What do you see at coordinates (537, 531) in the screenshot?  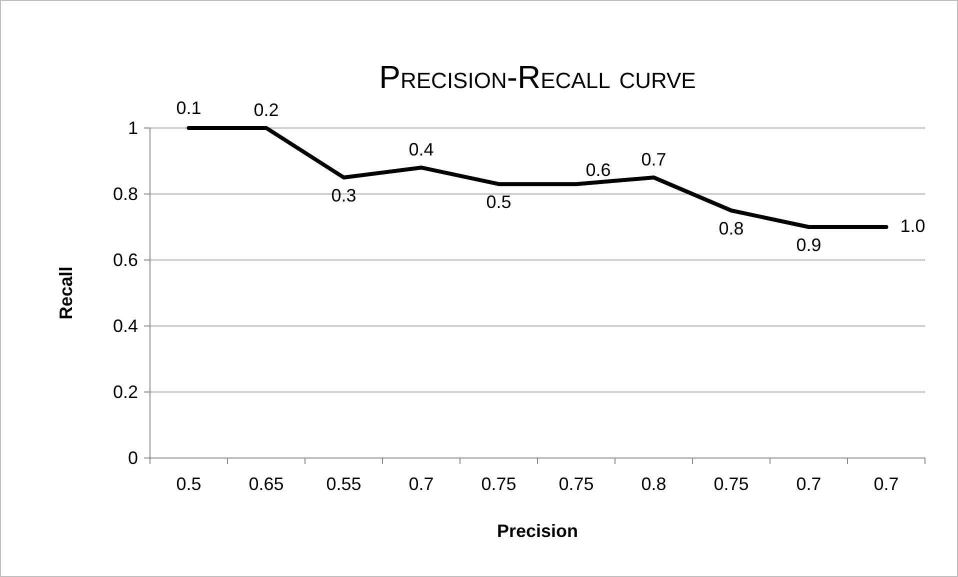 I see `x-axis-title: Precision` at bounding box center [537, 531].